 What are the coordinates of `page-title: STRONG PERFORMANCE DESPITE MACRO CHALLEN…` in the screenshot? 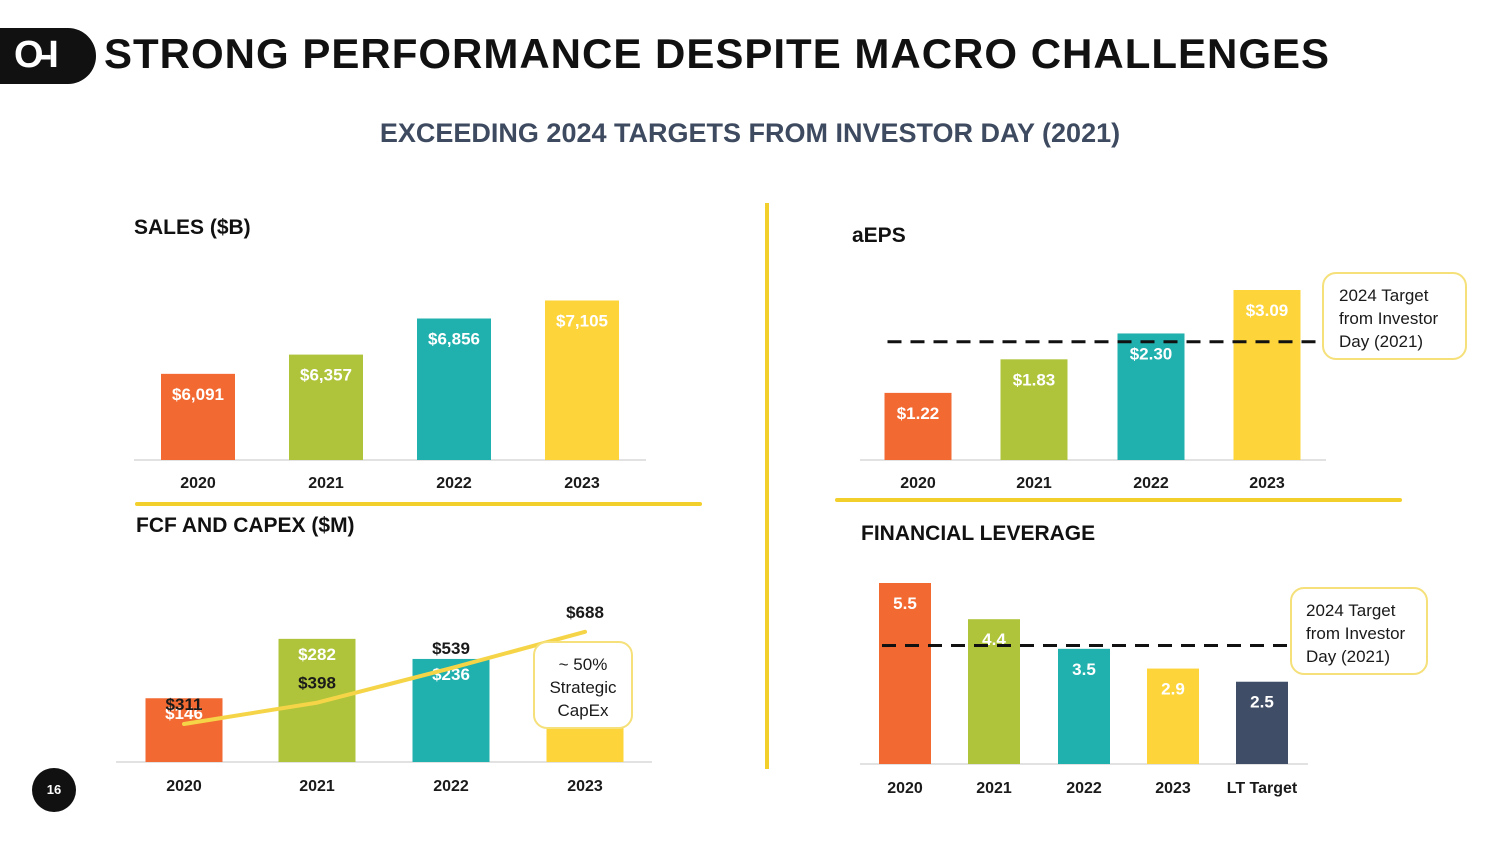 It's located at (717, 53).